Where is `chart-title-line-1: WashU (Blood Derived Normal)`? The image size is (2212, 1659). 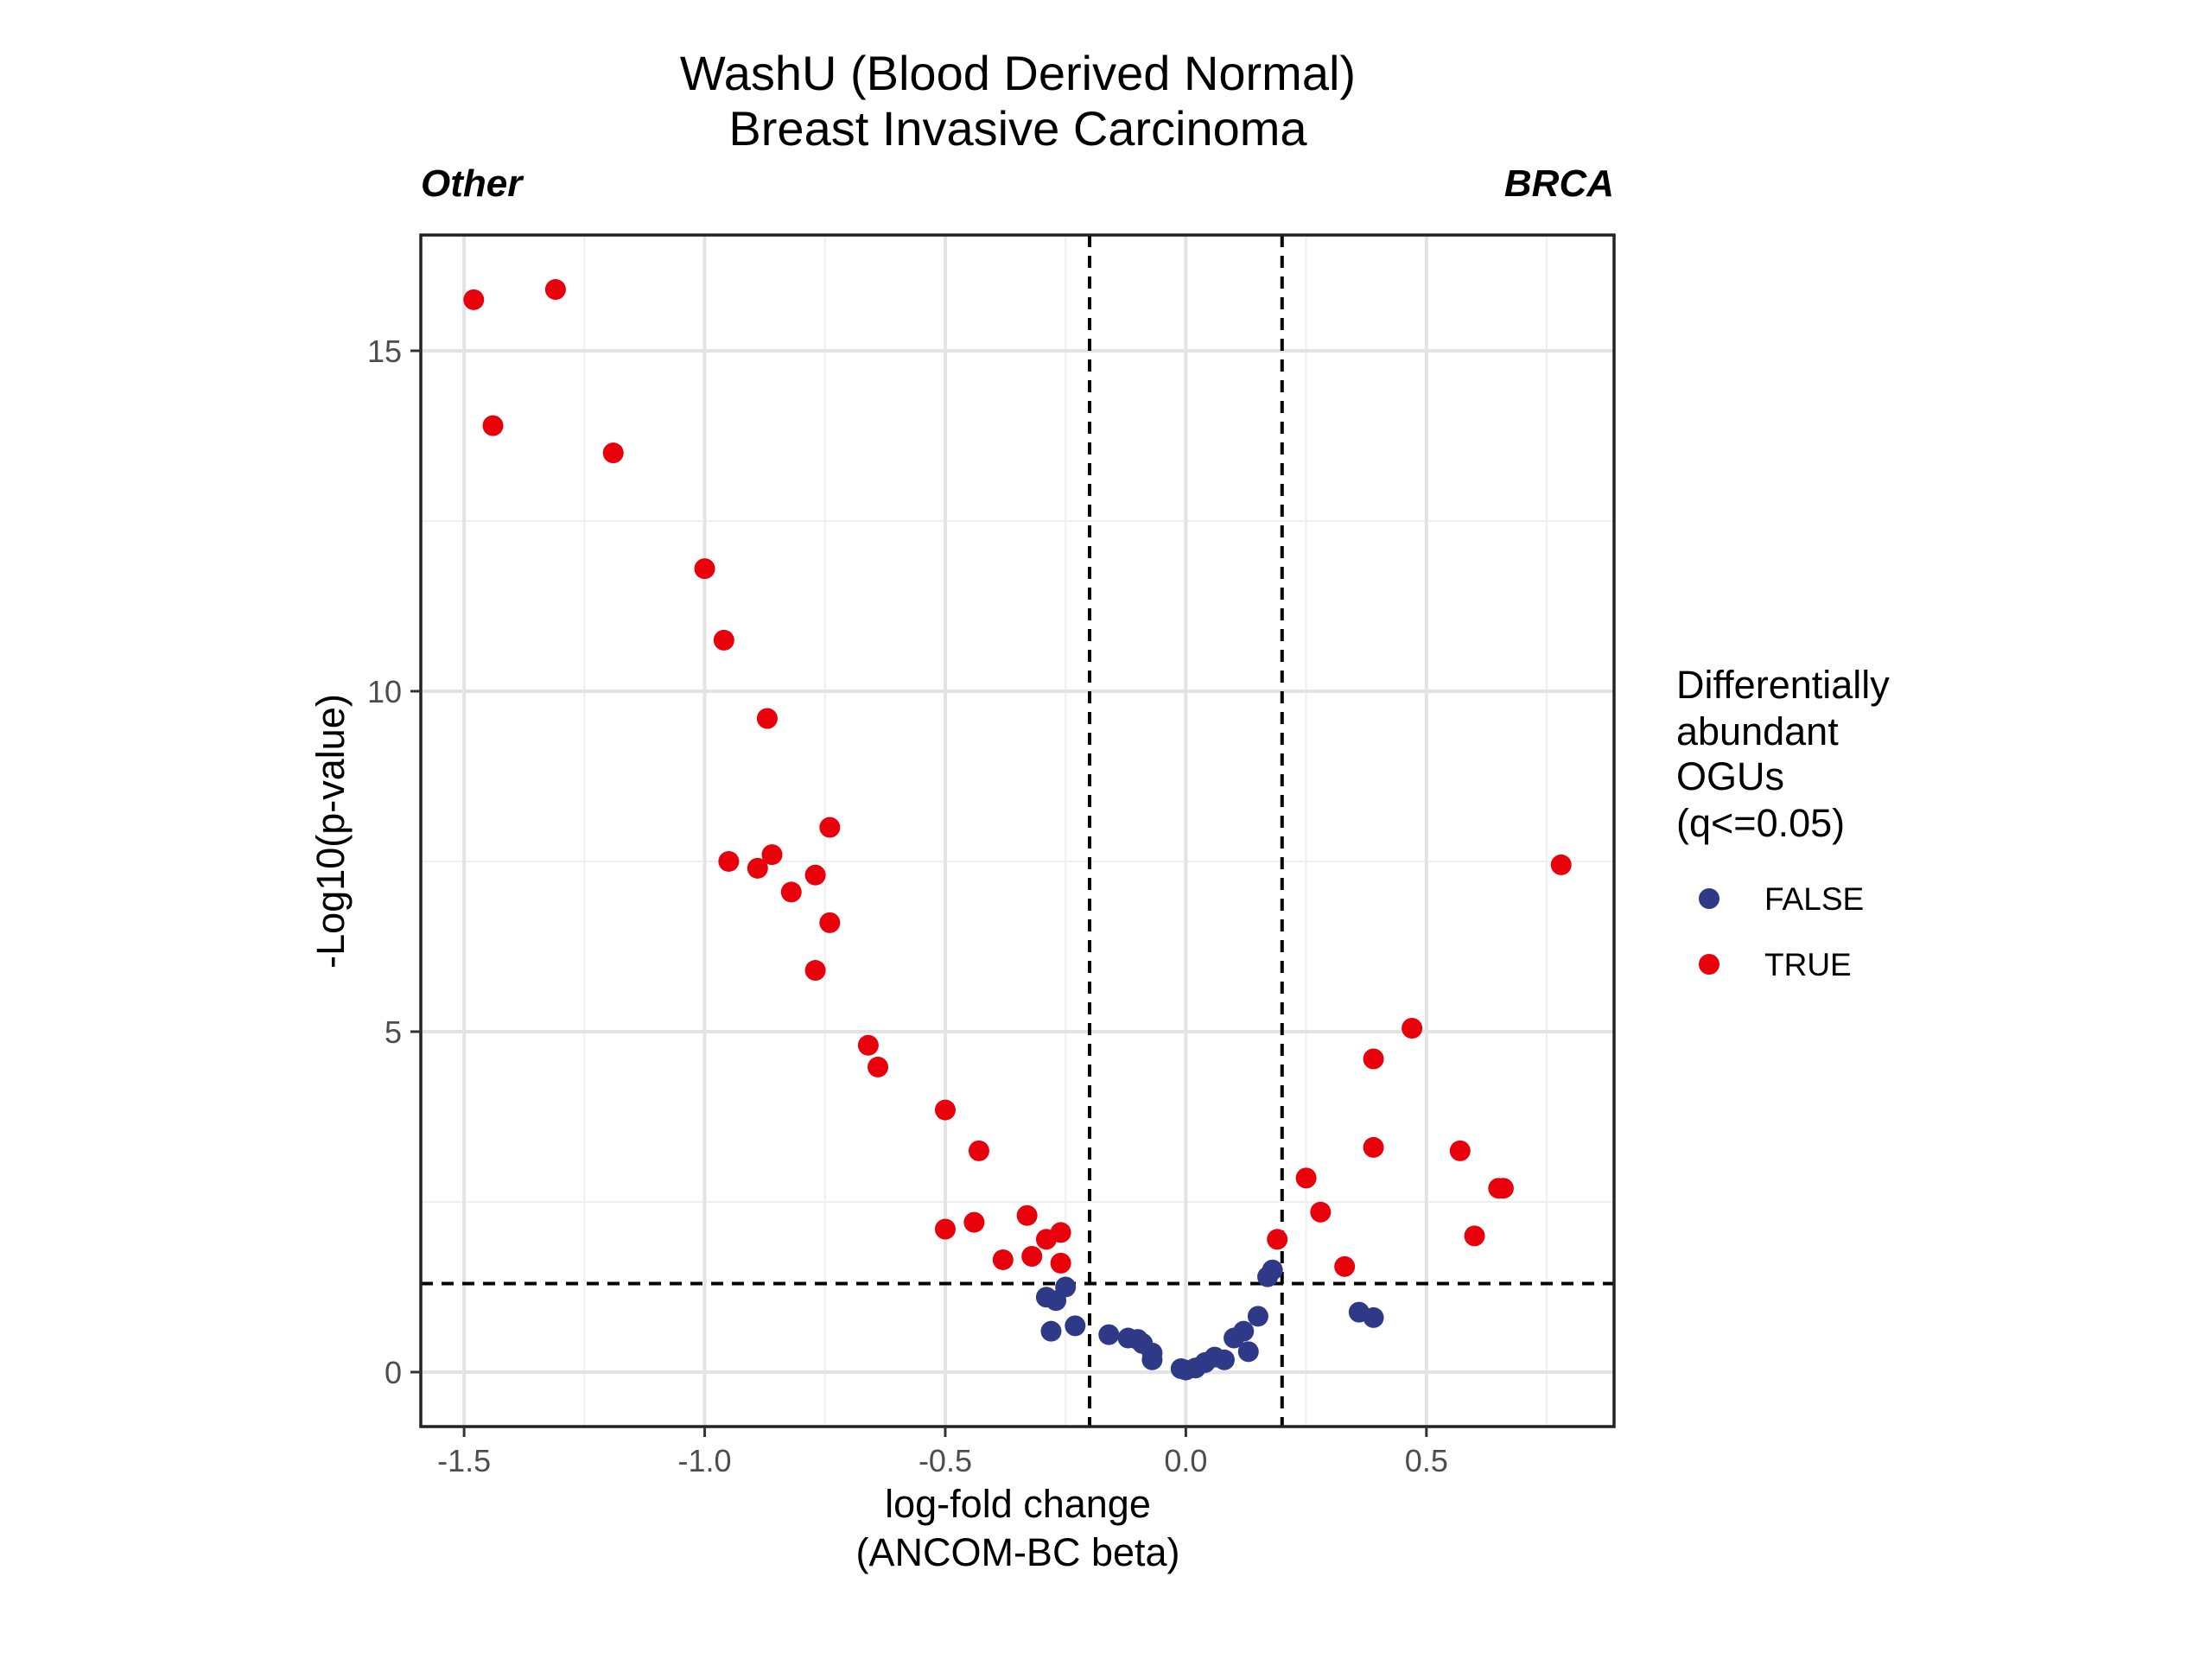
chart-title-line-1: WashU (Blood Derived Normal) is located at coordinates (1018, 73).